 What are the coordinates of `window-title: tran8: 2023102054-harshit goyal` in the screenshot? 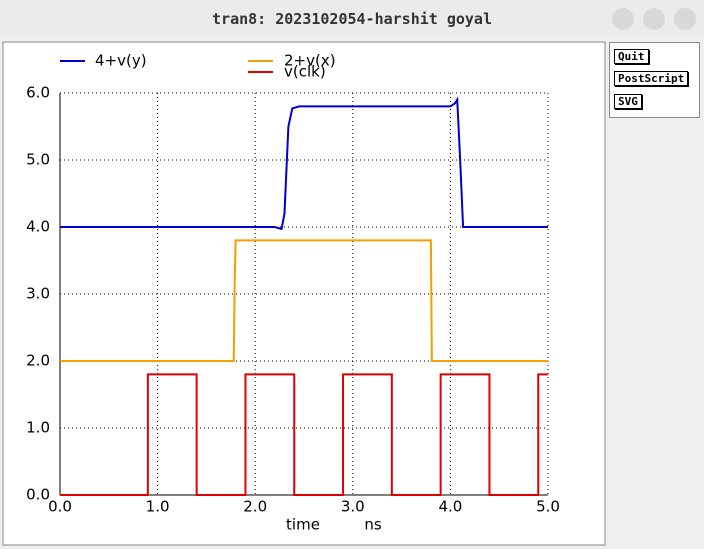 It's located at (352, 19).